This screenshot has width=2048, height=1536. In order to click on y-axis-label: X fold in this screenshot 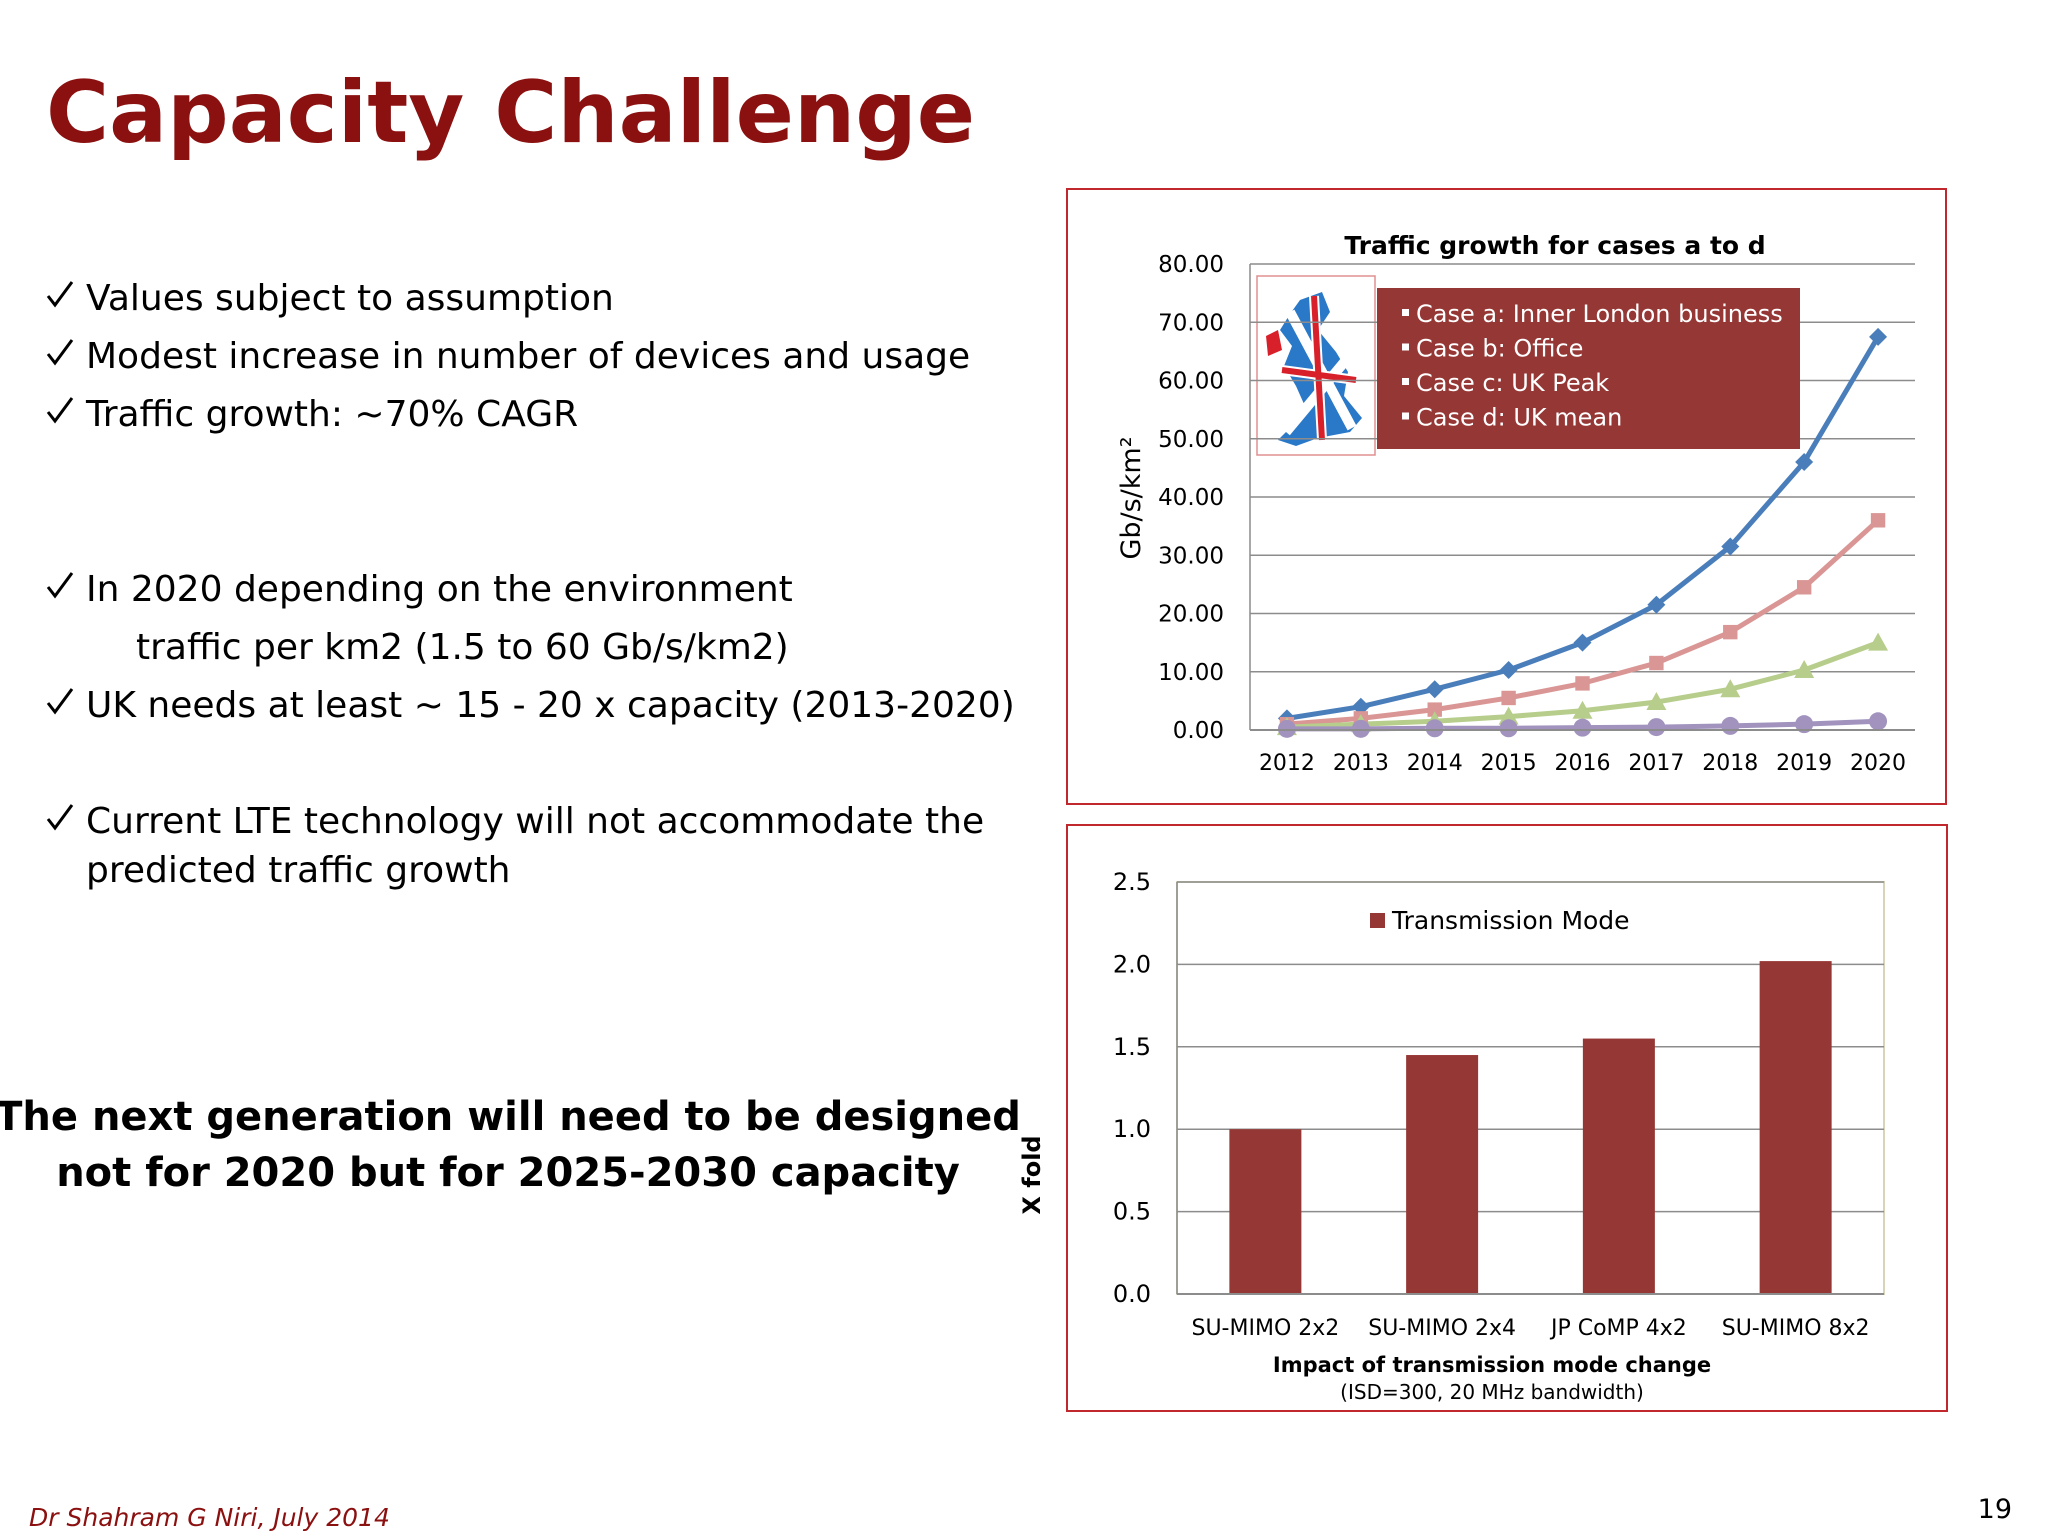, I will do `click(1032, 1174)`.